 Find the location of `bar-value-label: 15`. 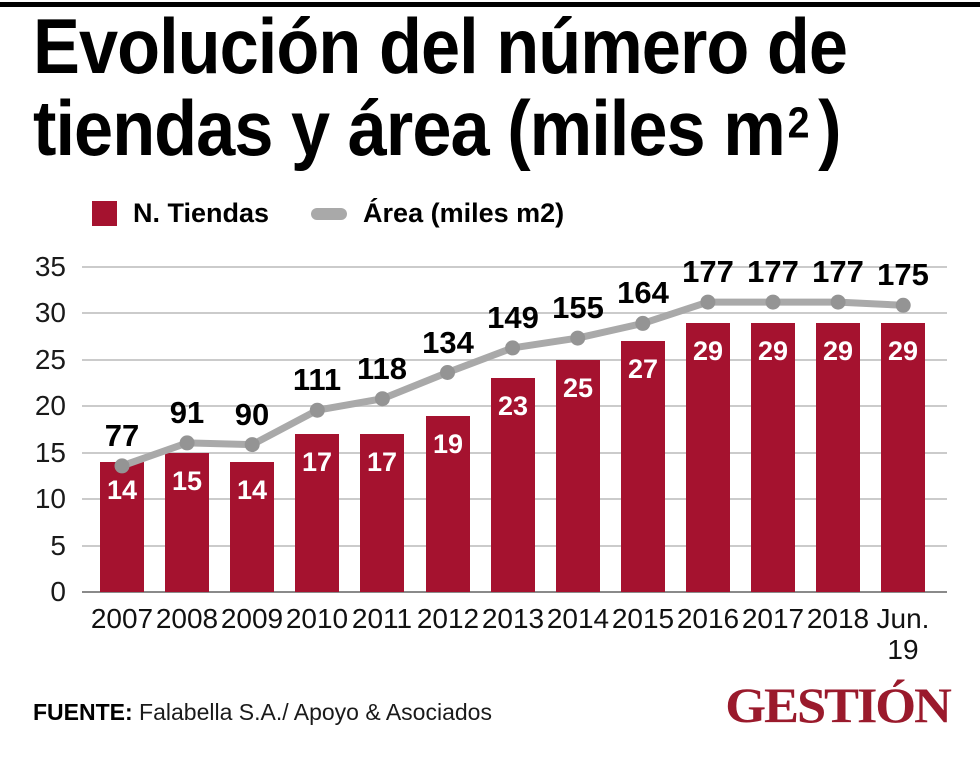

bar-value-label: 15 is located at coordinates (187, 481).